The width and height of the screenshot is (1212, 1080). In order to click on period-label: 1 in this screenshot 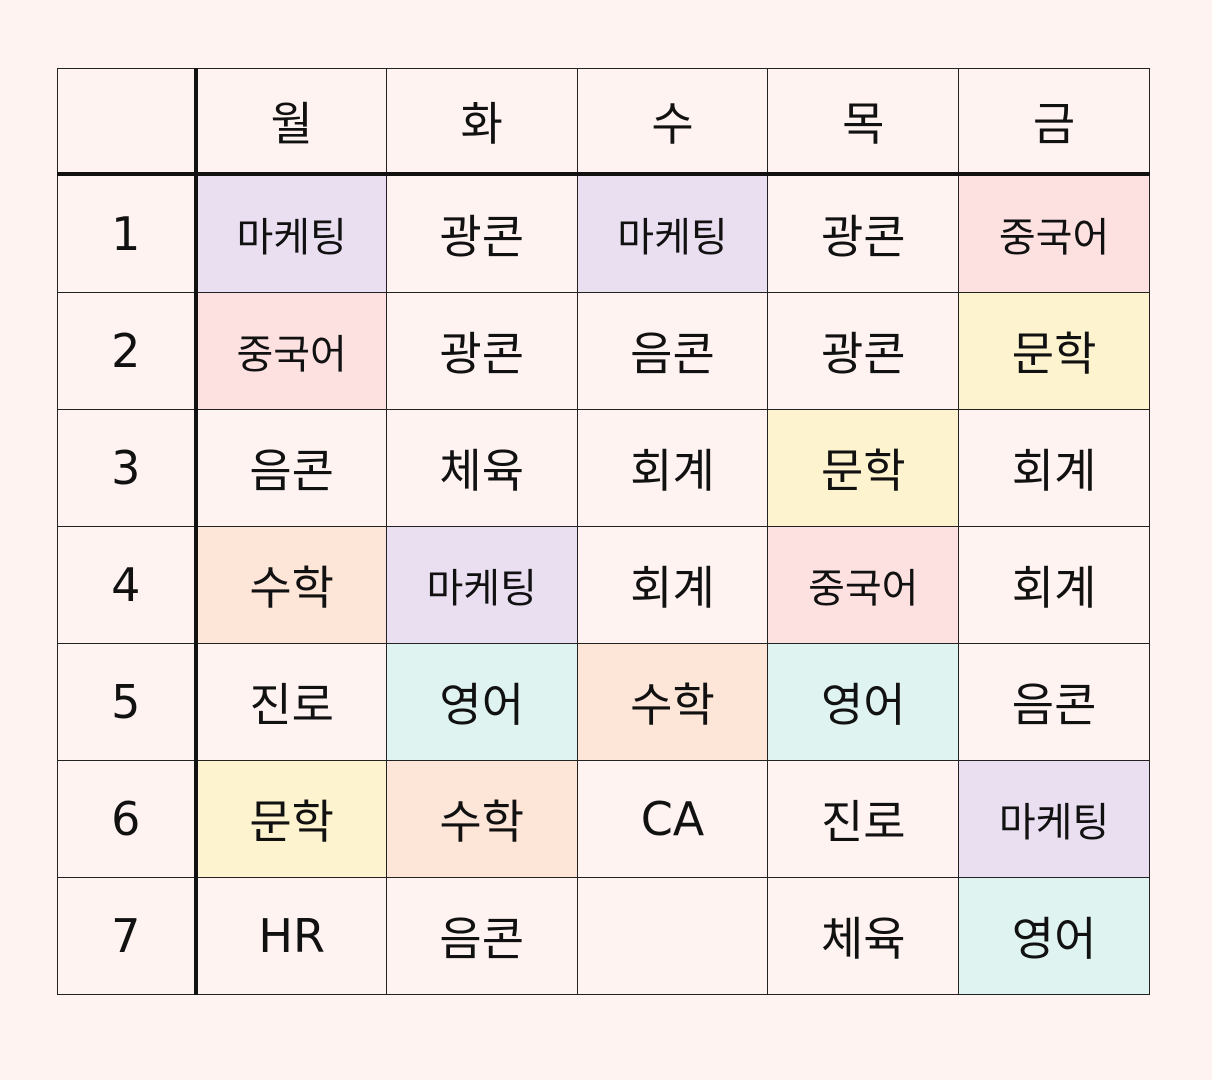, I will do `click(127, 233)`.